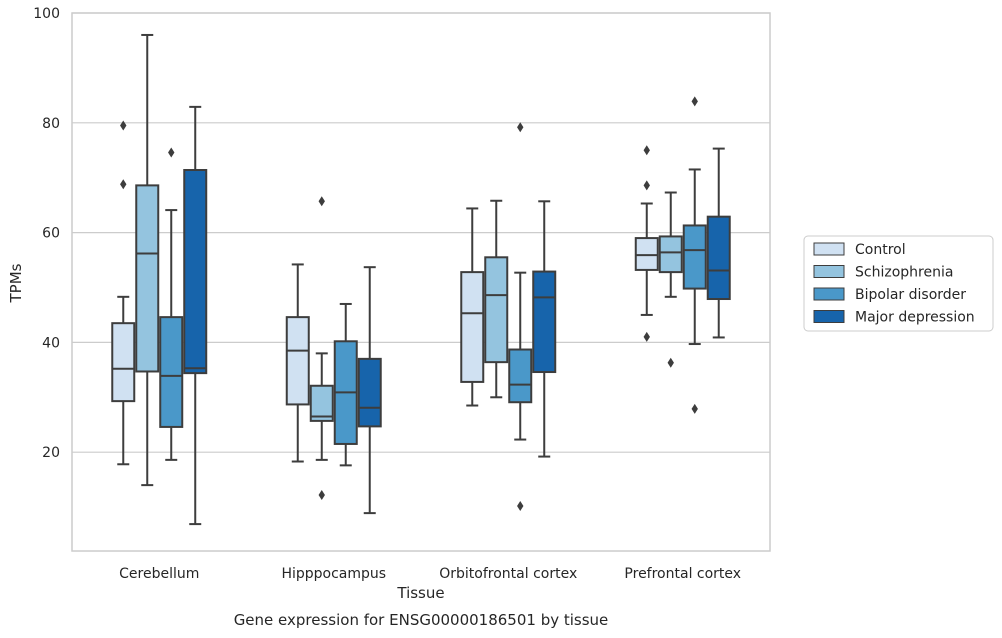 Image resolution: width=1002 pixels, height=638 pixels. Describe the element at coordinates (508, 574) in the screenshot. I see `x-tick-label: Orbitofrontal cortex` at that location.